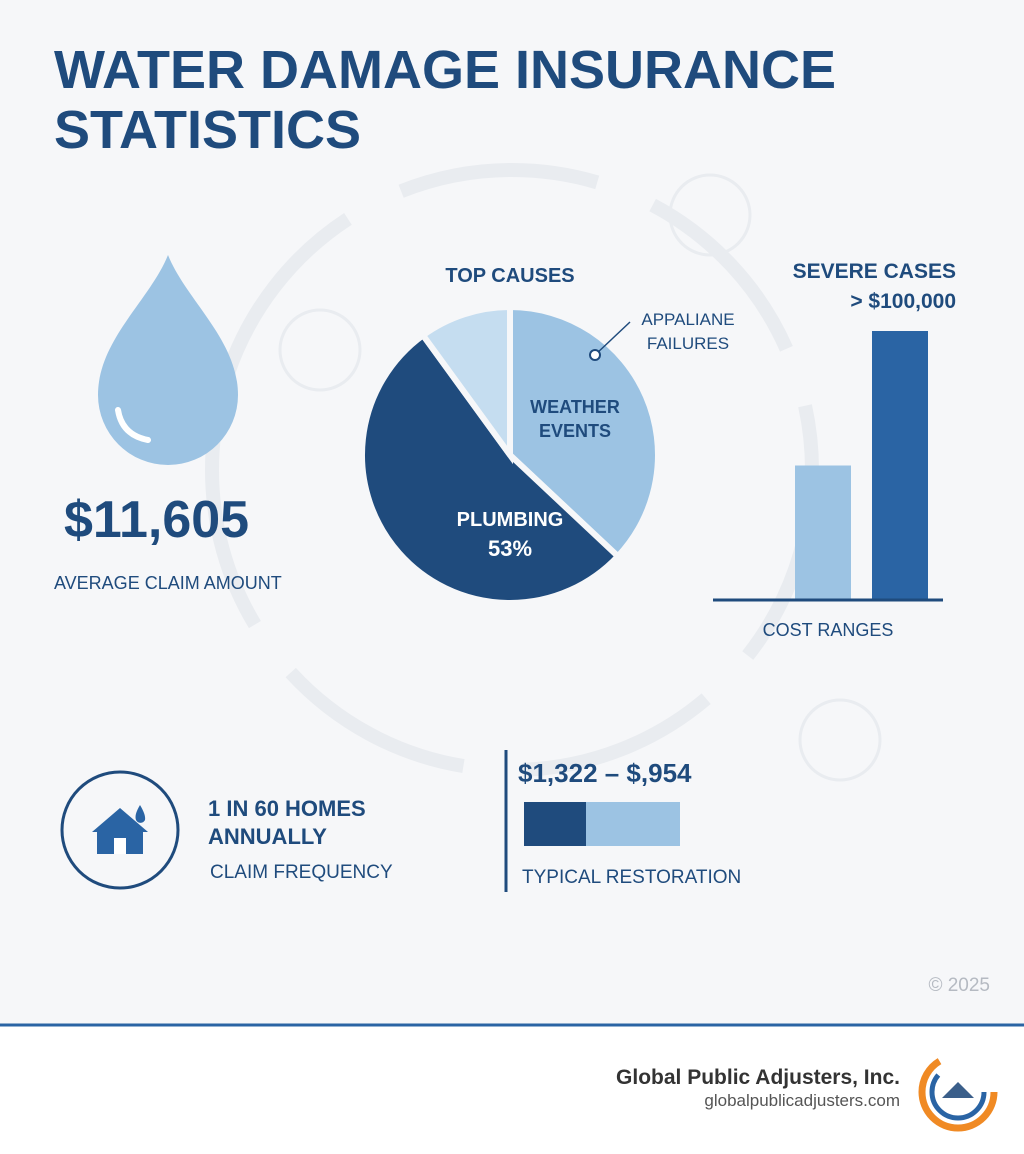 The image size is (1024, 1154). I want to click on logo-house, so click(958, 1090).